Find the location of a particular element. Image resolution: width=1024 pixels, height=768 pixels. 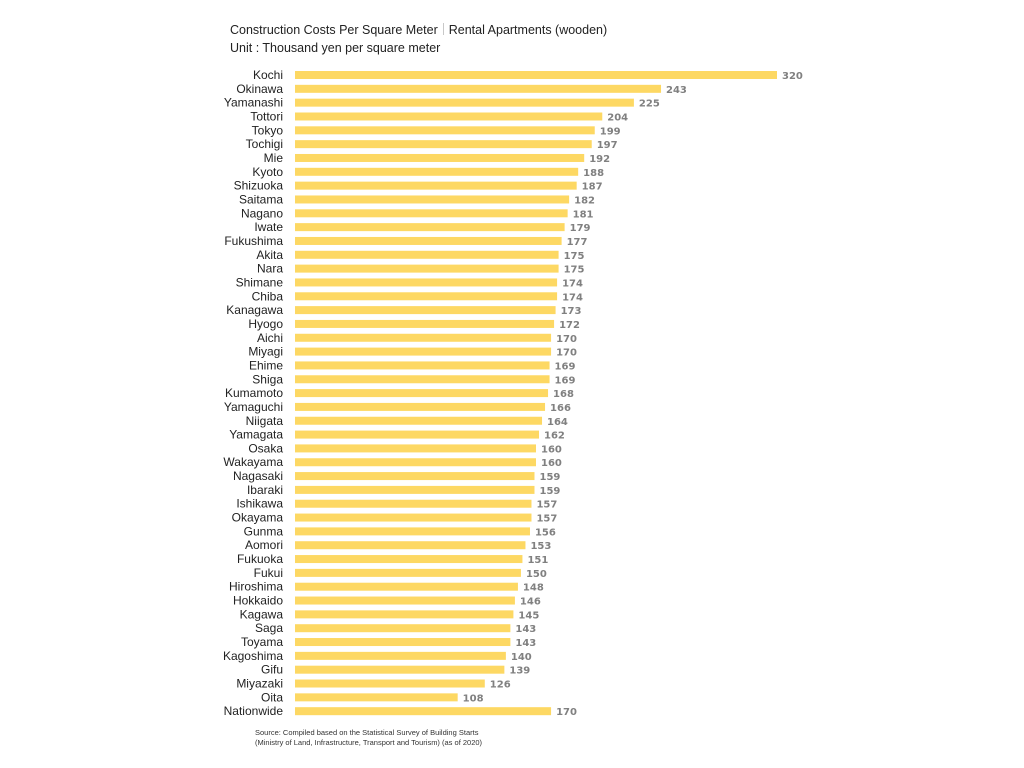

category-label: Toyama is located at coordinates (262, 642).